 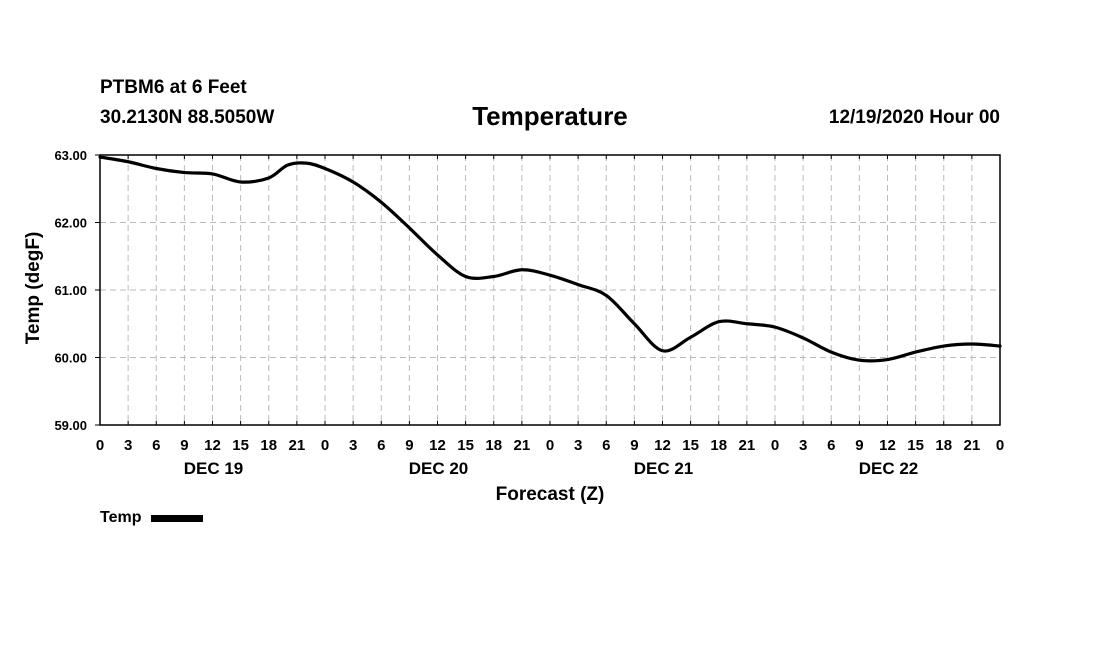 I want to click on y-tick-label: 61.00, so click(x=70, y=290).